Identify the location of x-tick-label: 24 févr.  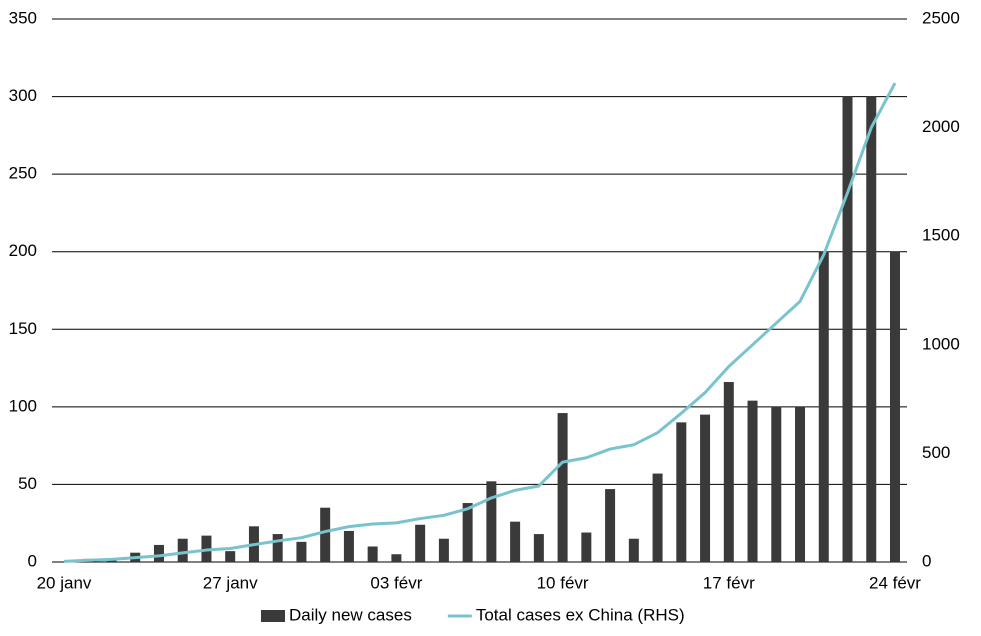
(895, 582).